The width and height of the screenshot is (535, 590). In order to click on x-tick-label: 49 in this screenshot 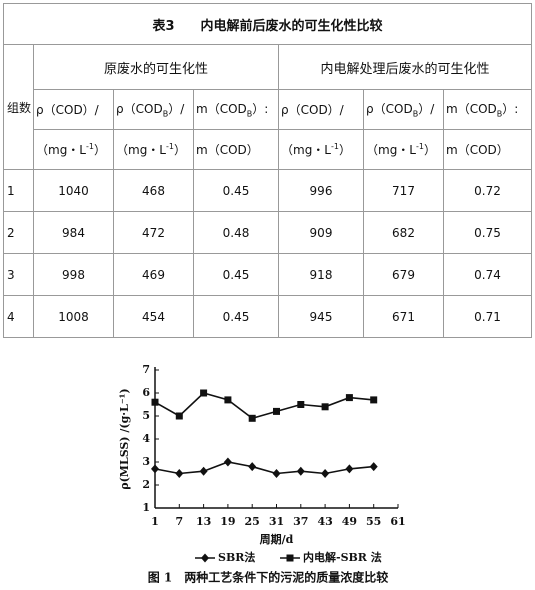, I will do `click(349, 521)`.